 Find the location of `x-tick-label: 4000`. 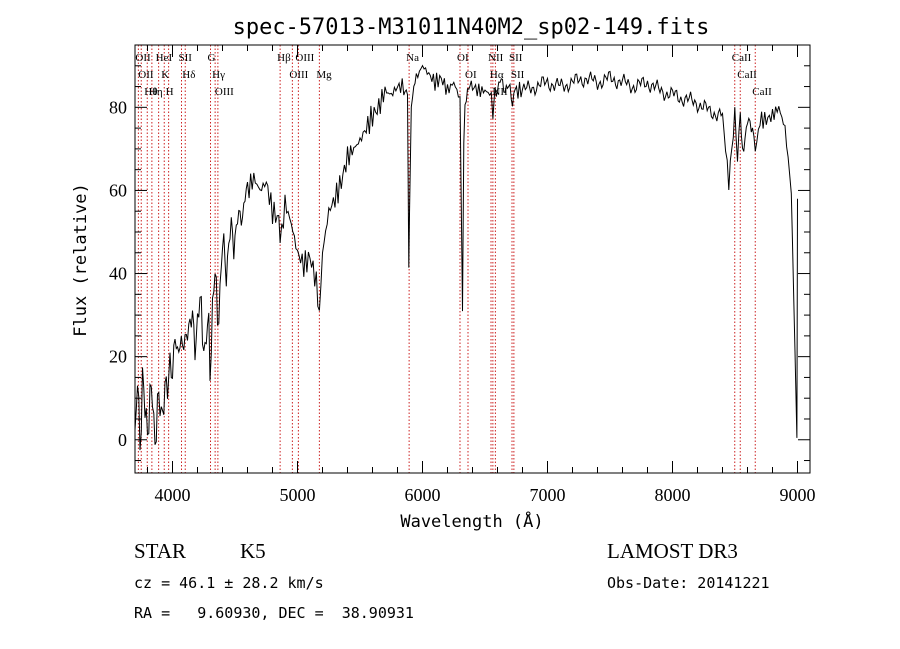

x-tick-label: 4000 is located at coordinates (173, 495).